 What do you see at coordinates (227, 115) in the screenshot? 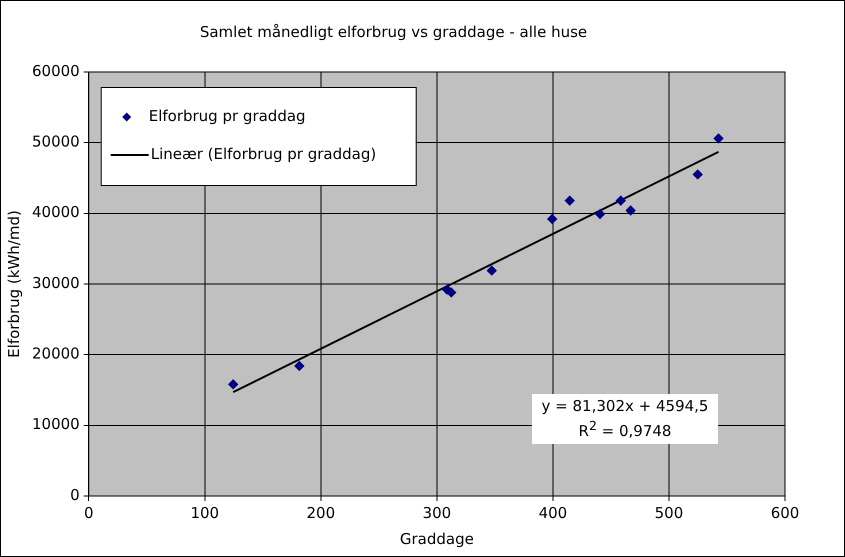
I see `legend-label: Elforbrug pr graddag` at bounding box center [227, 115].